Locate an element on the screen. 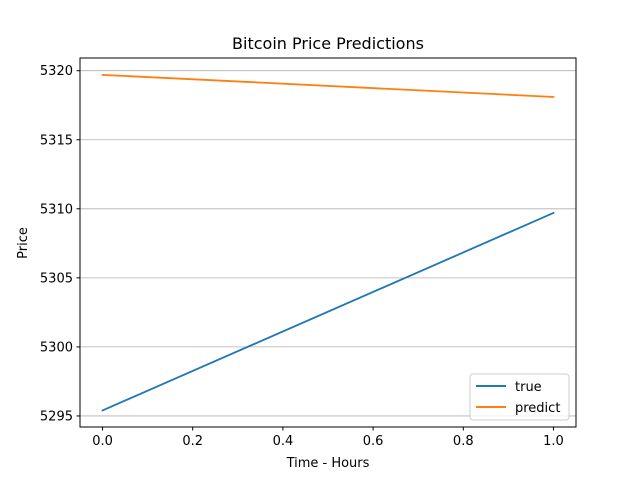 This screenshot has height=480, width=640. legend: true predict is located at coordinates (519, 397).